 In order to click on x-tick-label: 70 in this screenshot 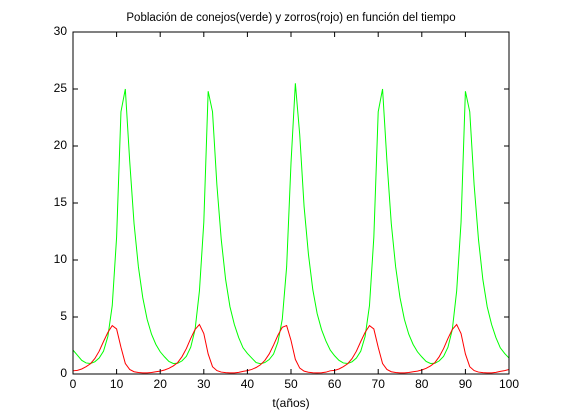, I will do `click(379, 384)`.